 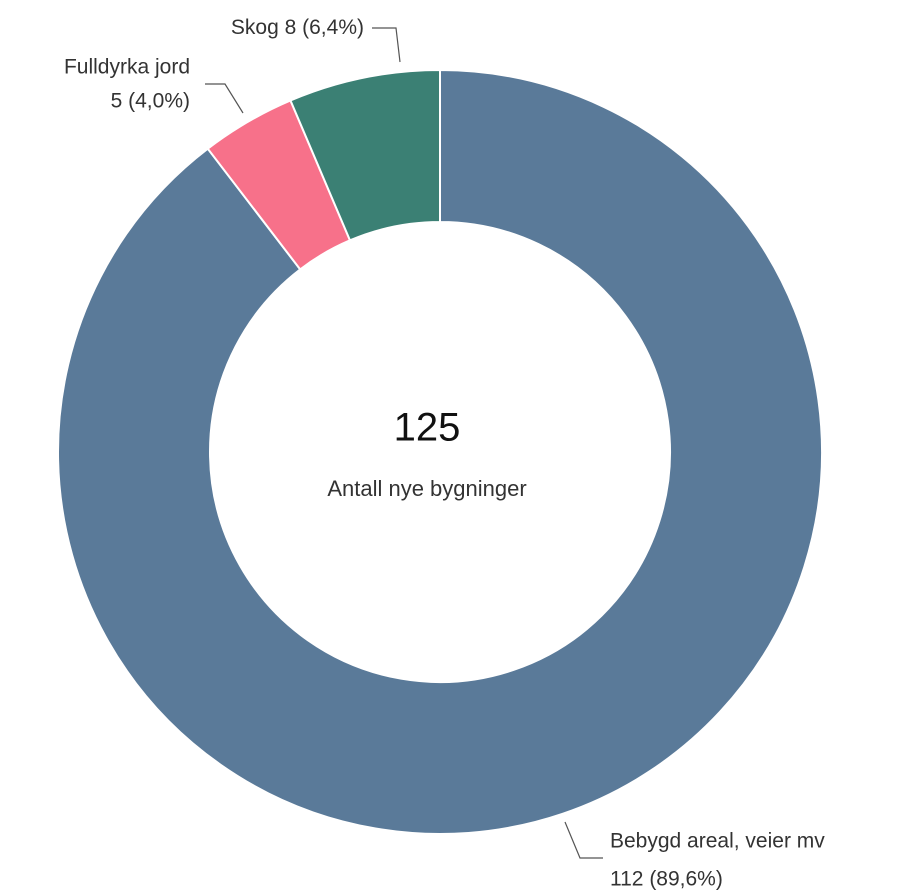 What do you see at coordinates (666, 879) in the screenshot?
I see `slice-value-label: 112 (89,6%)` at bounding box center [666, 879].